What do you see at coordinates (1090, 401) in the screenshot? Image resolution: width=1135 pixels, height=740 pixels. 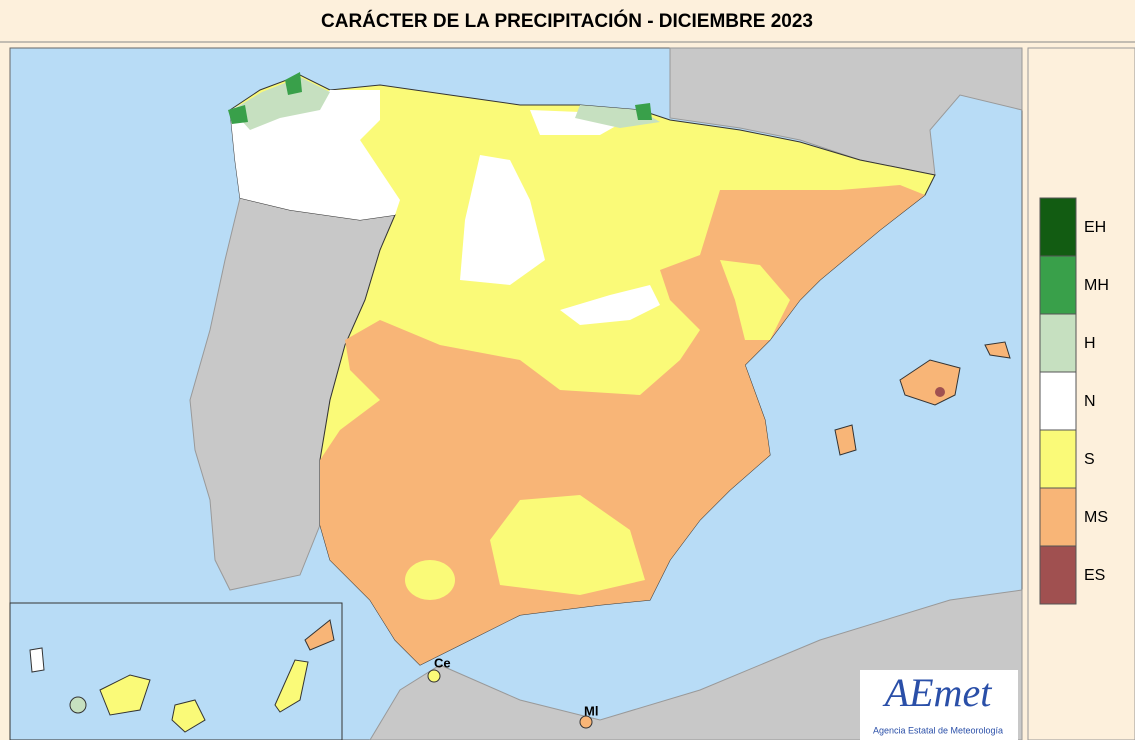 I see `legend-label: N` at bounding box center [1090, 401].